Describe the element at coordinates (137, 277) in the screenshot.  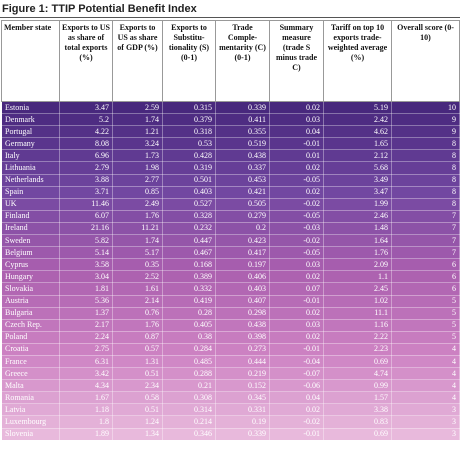
I see `cell: 2.52` at that location.